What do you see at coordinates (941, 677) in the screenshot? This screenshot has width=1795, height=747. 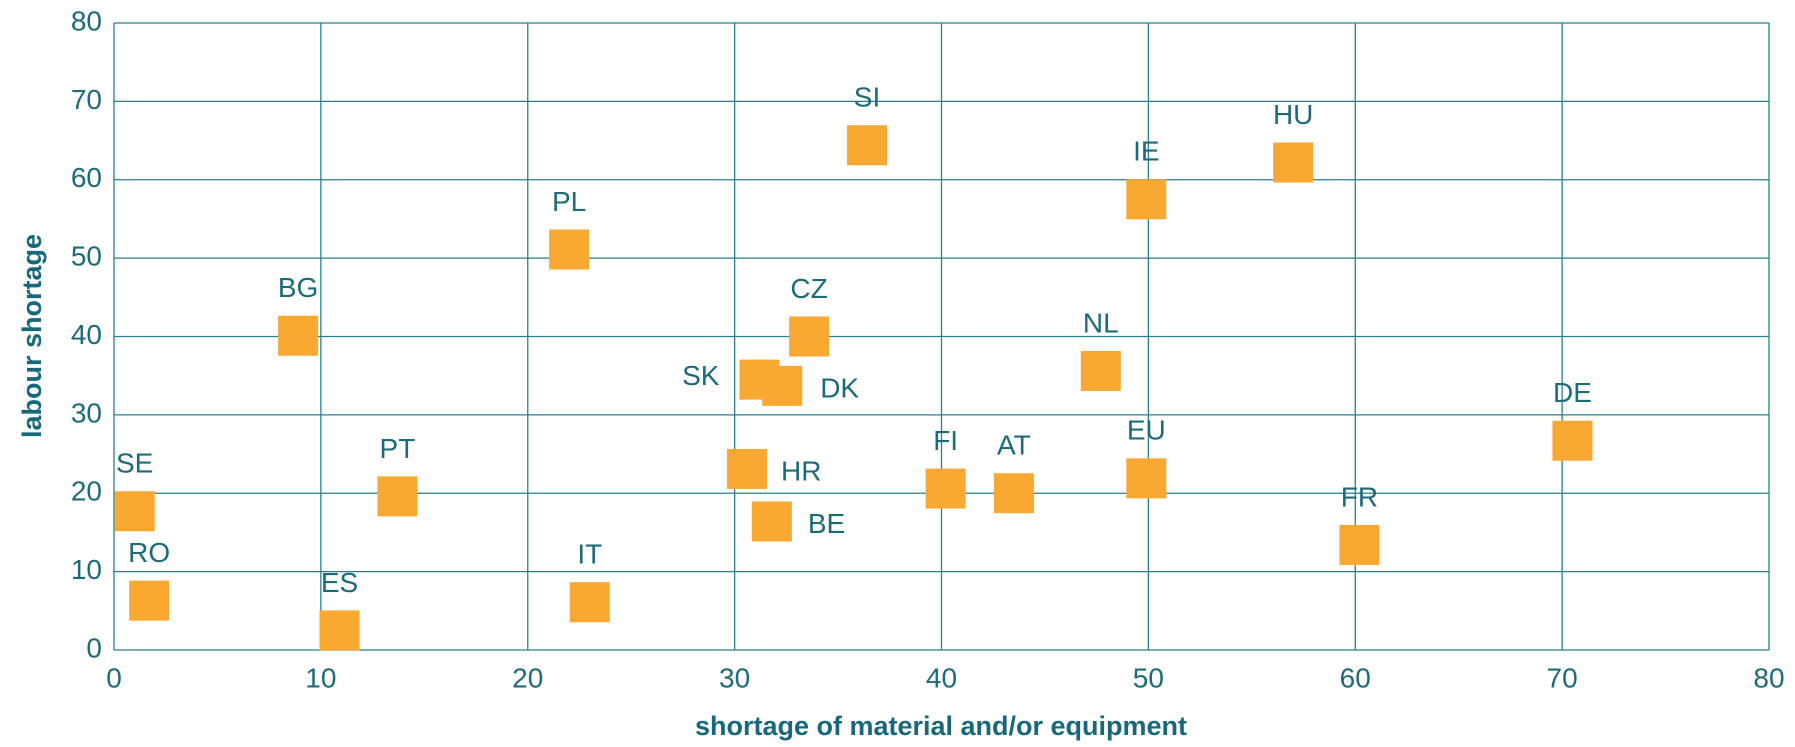 I see `x-tick-label: 40` at bounding box center [941, 677].